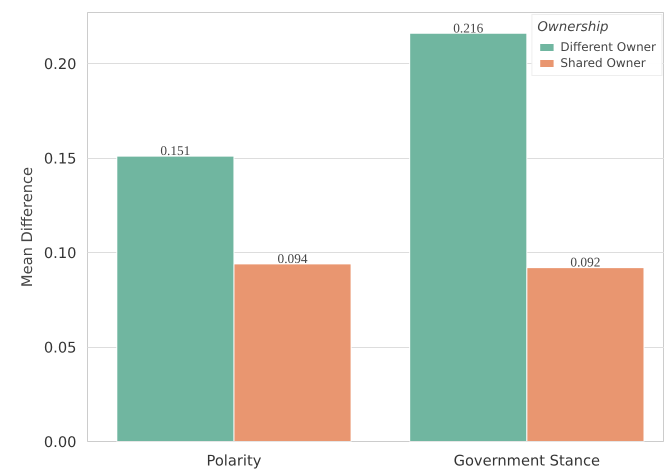 The height and width of the screenshot is (472, 664). I want to click on y-tick-label: 0.15, so click(60, 159).